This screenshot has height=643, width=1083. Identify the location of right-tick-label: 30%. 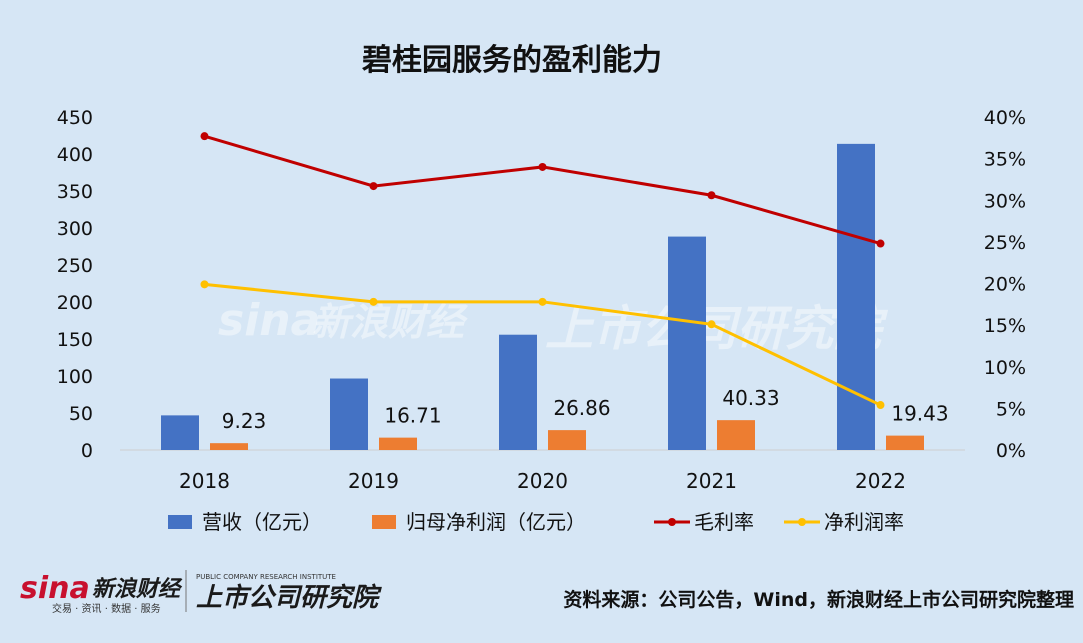
(1005, 201).